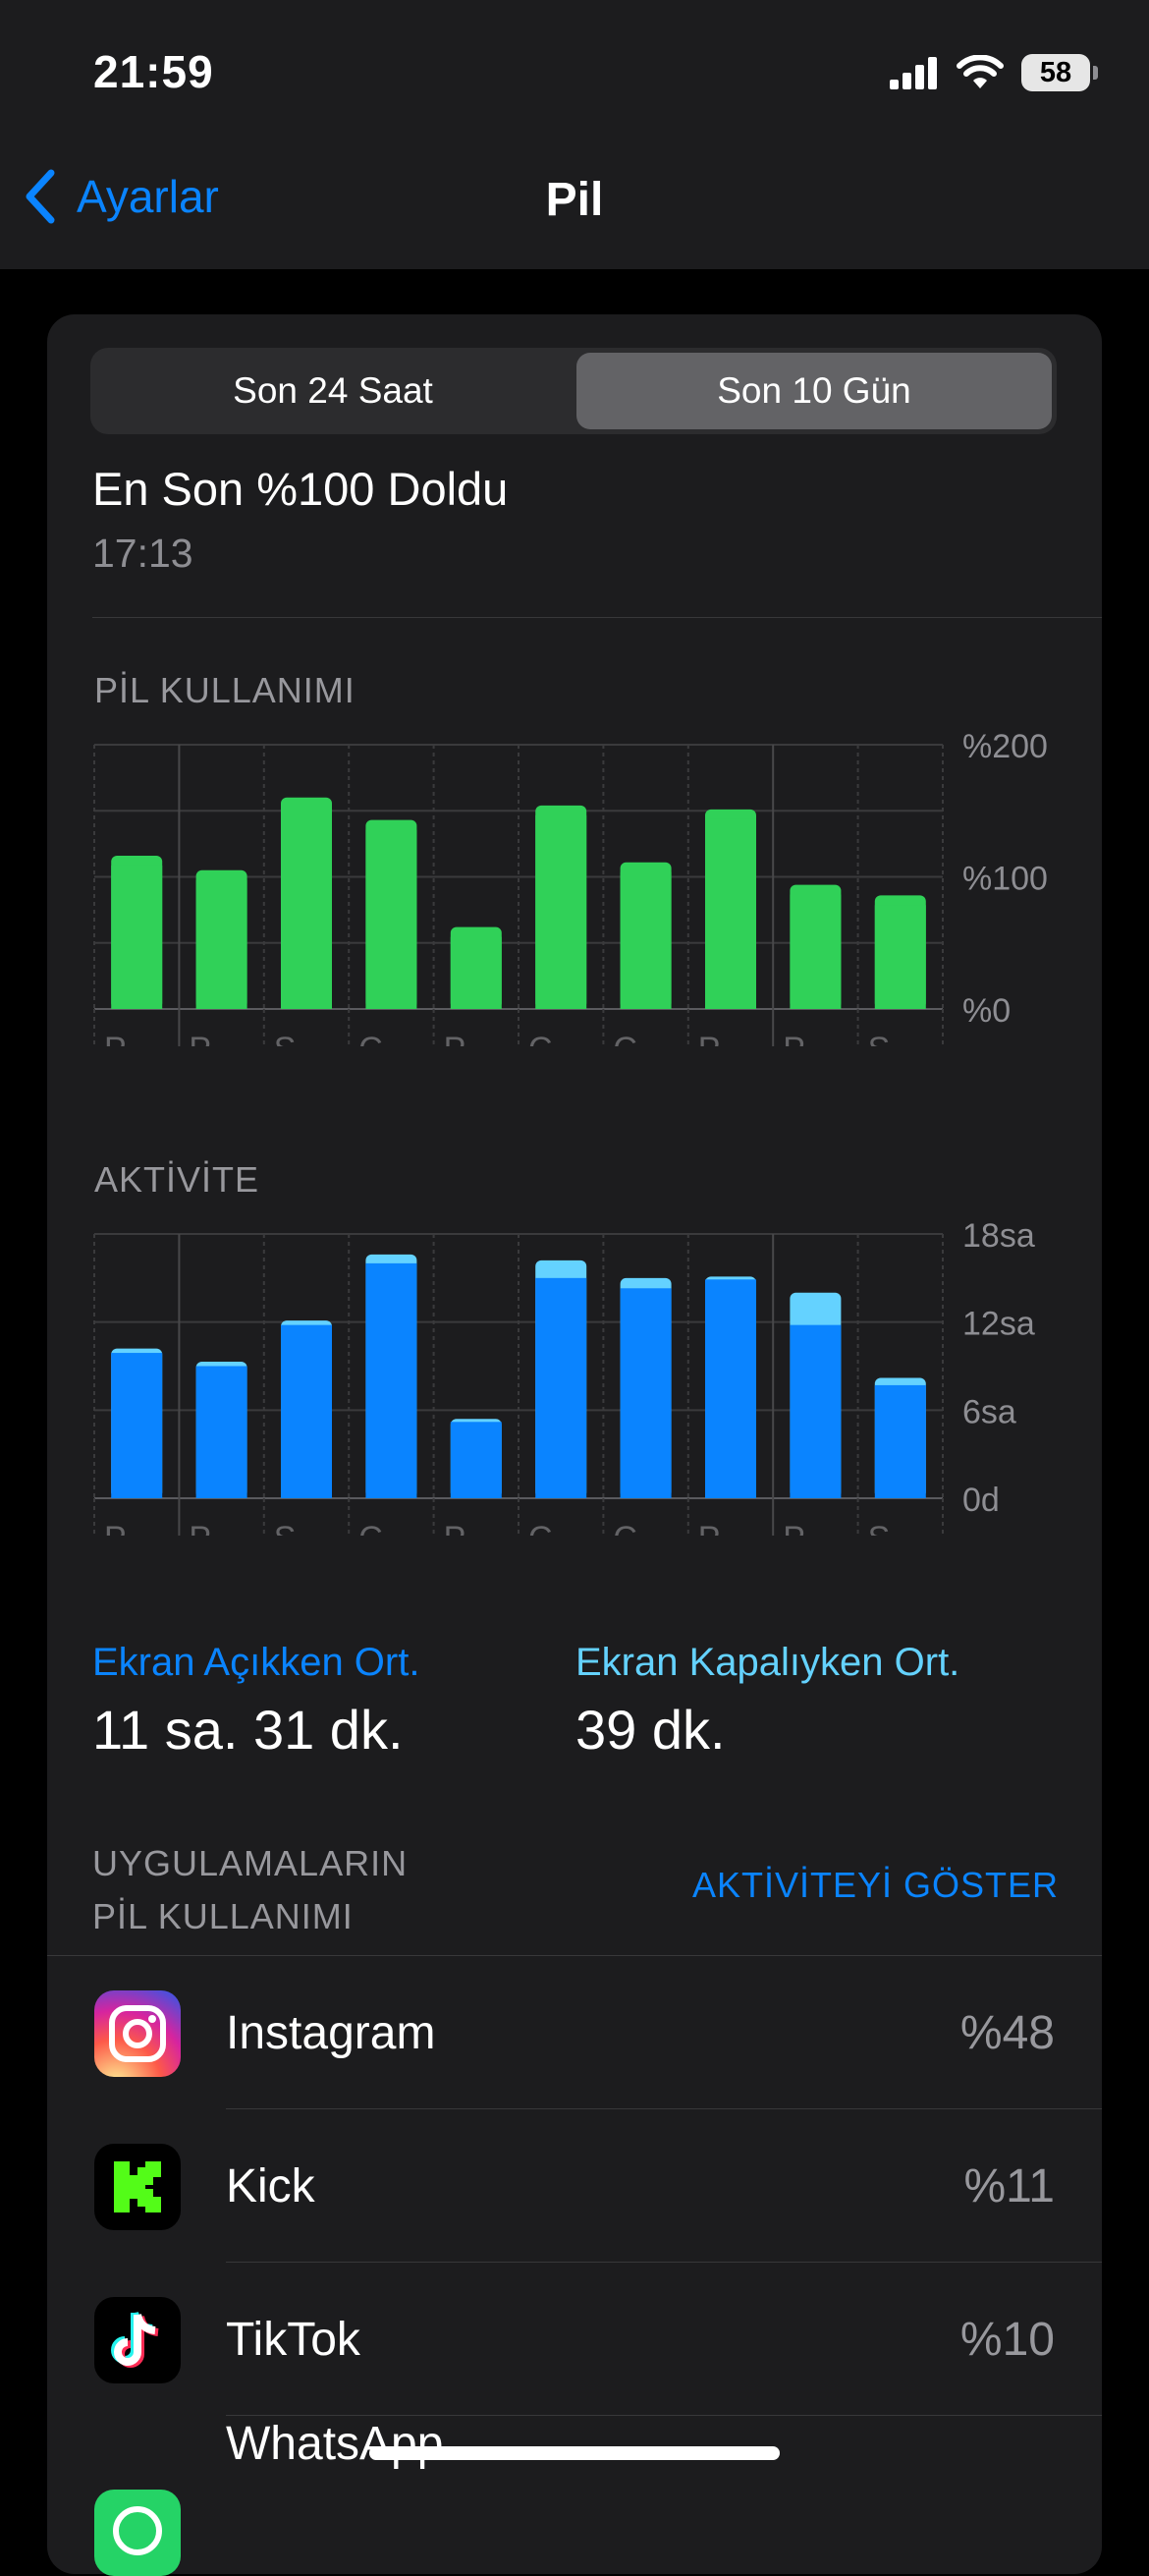 The image size is (1149, 2576). Describe the element at coordinates (767, 1662) in the screenshot. I see `screen-off-label: Ekran Kapalıyken Ort.` at that location.